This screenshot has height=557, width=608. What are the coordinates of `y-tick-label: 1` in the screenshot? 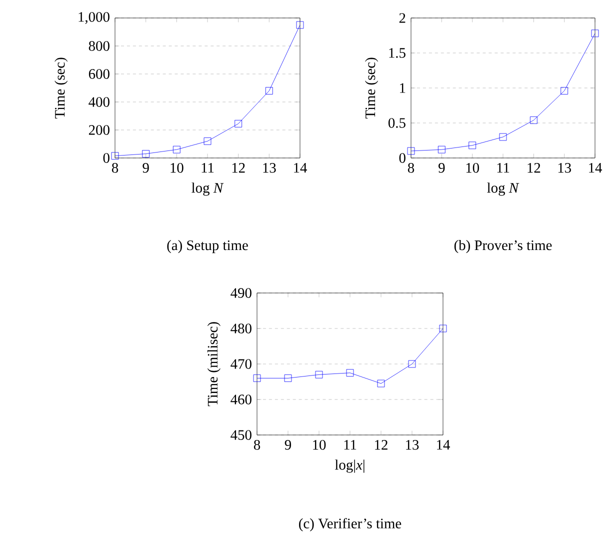 It's located at (403, 88).